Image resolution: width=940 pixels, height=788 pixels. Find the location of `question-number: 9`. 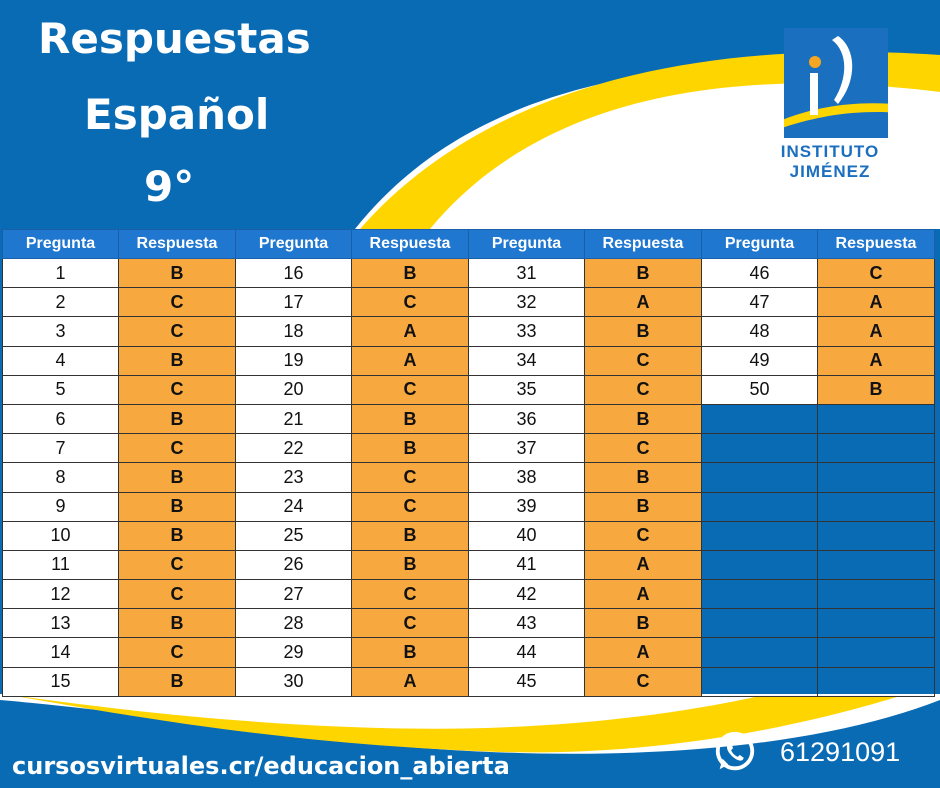

question-number: 9 is located at coordinates (60, 506).